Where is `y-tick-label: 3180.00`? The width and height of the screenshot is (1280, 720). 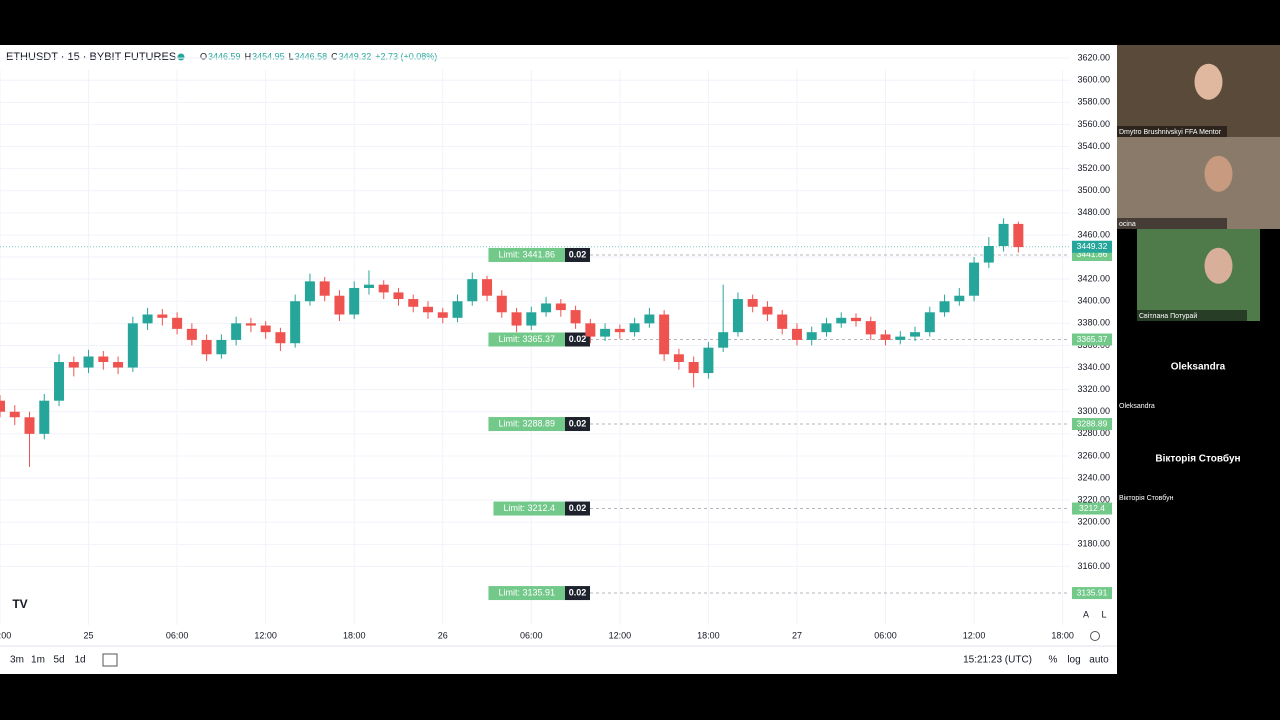 y-tick-label: 3180.00 is located at coordinates (1093, 544).